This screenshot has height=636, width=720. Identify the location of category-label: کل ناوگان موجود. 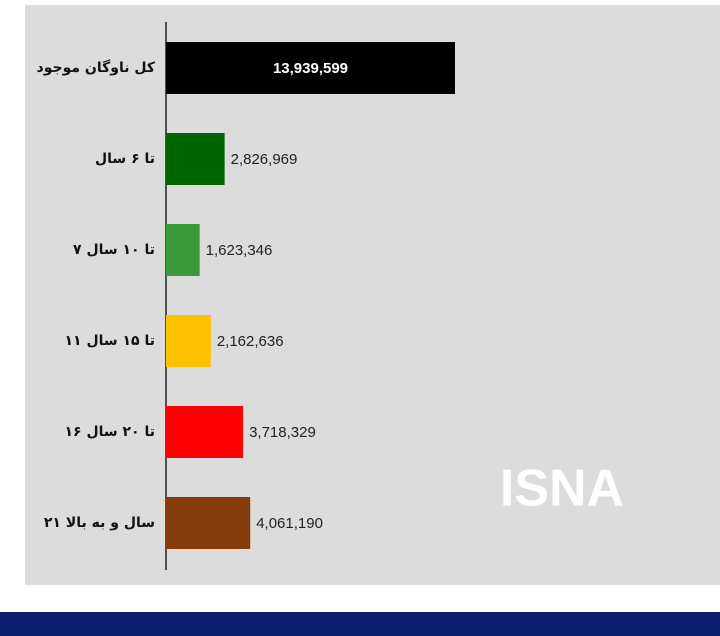
(96, 67).